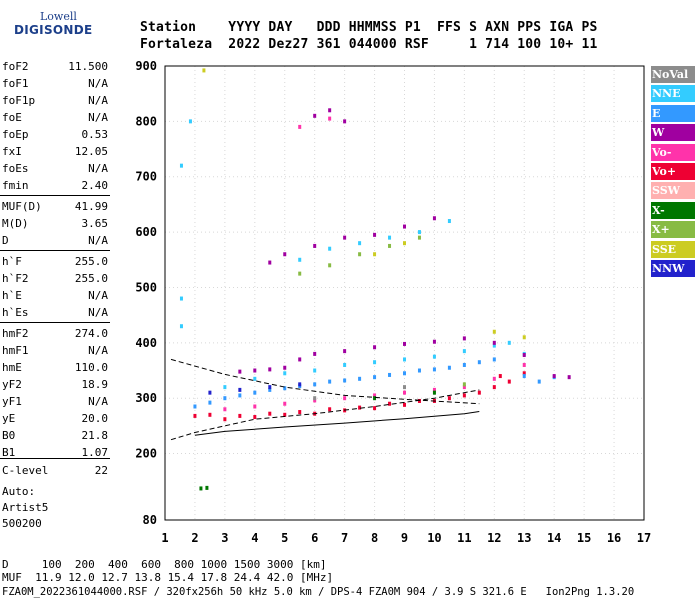  I want to click on x-tick-label: 2, so click(194, 538).